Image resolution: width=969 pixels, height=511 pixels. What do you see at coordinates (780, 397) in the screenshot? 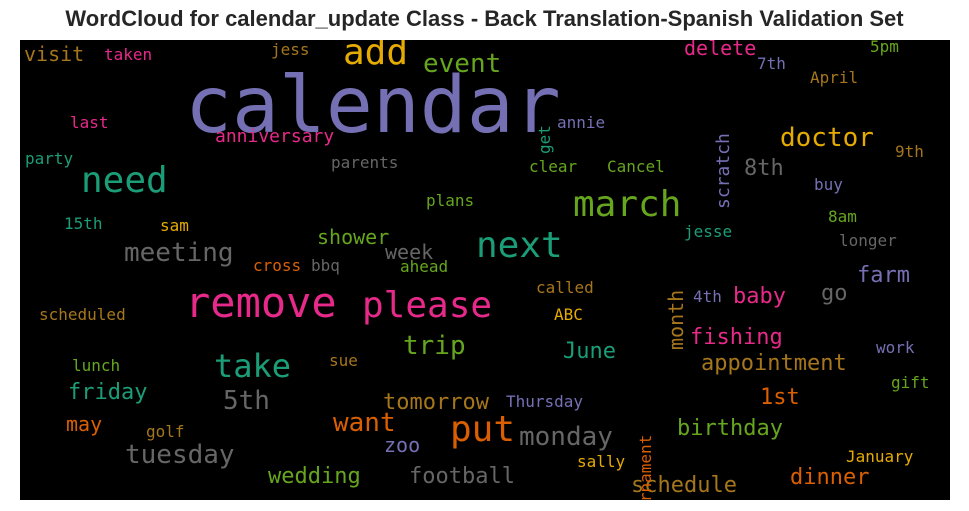
I see `word-1st: 1st` at bounding box center [780, 397].